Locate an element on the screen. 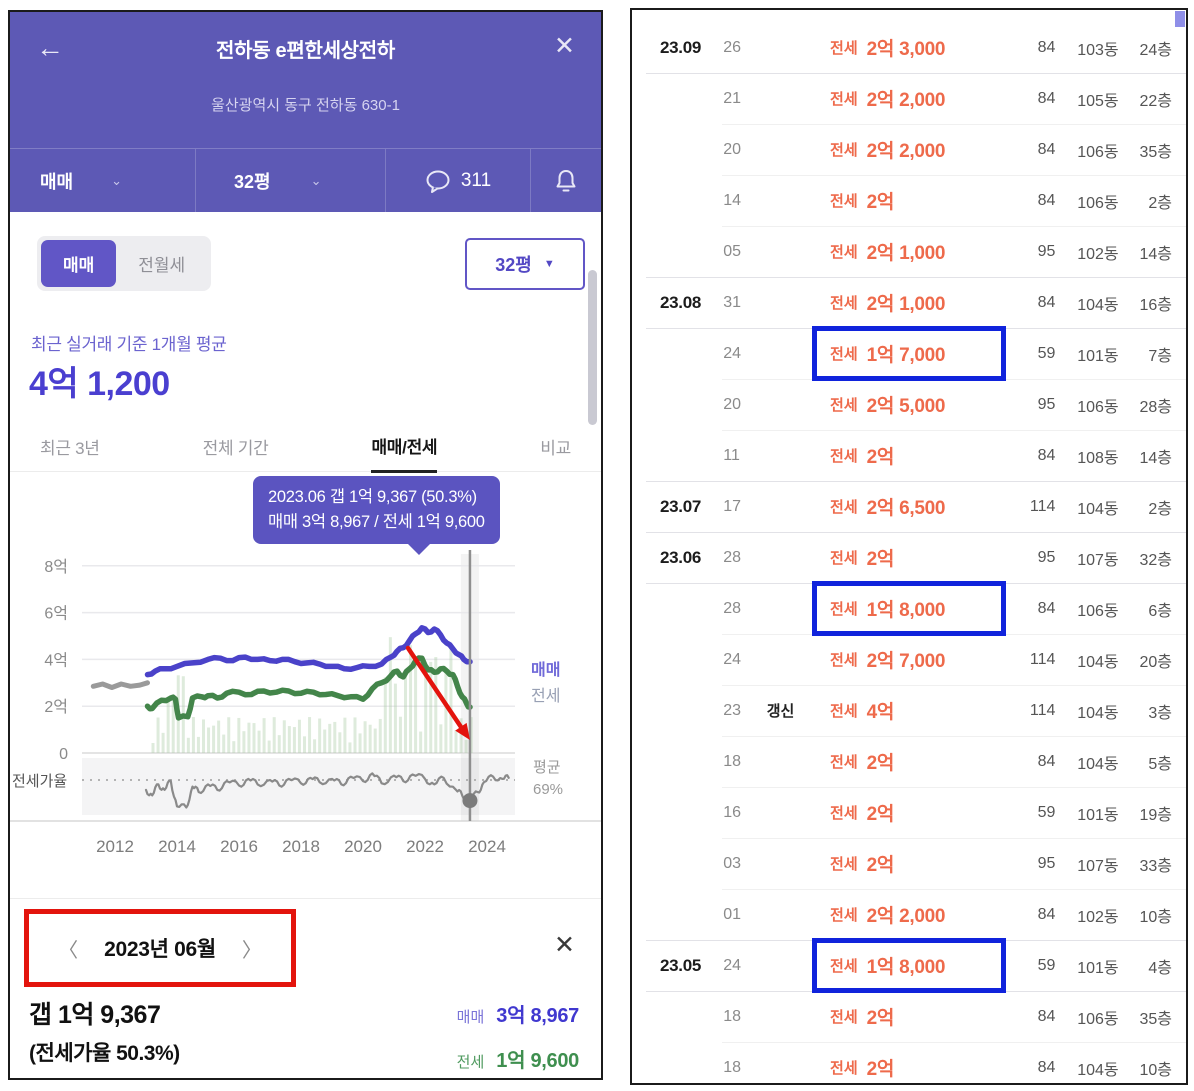 The width and height of the screenshot is (1194, 1091). transaction-row: 28 전세 1억 8,000 84 106동 6층 is located at coordinates (909, 608).